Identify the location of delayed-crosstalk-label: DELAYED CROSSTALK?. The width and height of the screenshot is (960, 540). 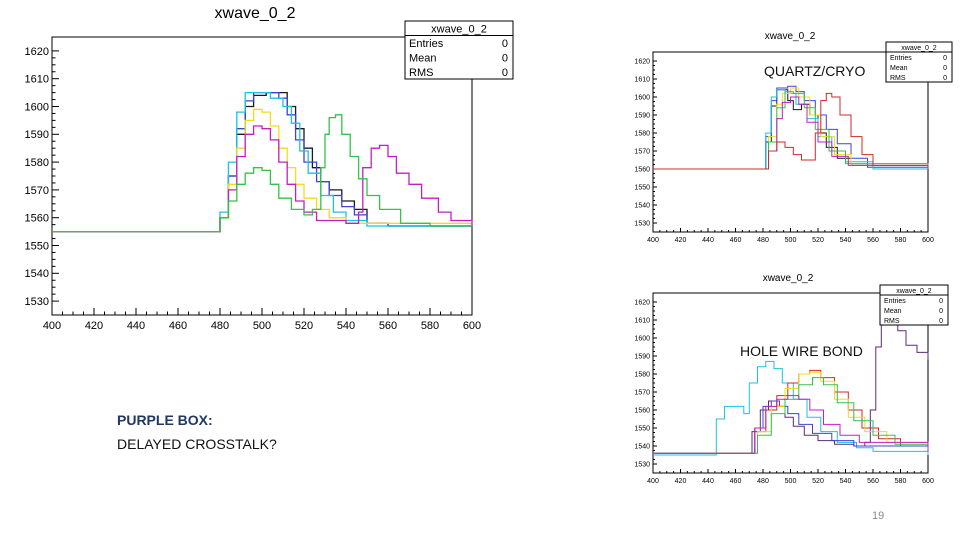
(197, 444).